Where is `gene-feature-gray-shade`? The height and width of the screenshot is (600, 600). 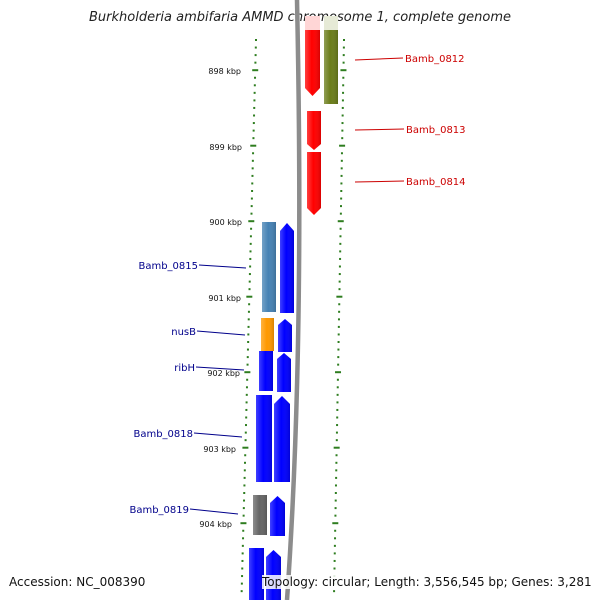
gene-feature-gray-shade is located at coordinates (260, 515).